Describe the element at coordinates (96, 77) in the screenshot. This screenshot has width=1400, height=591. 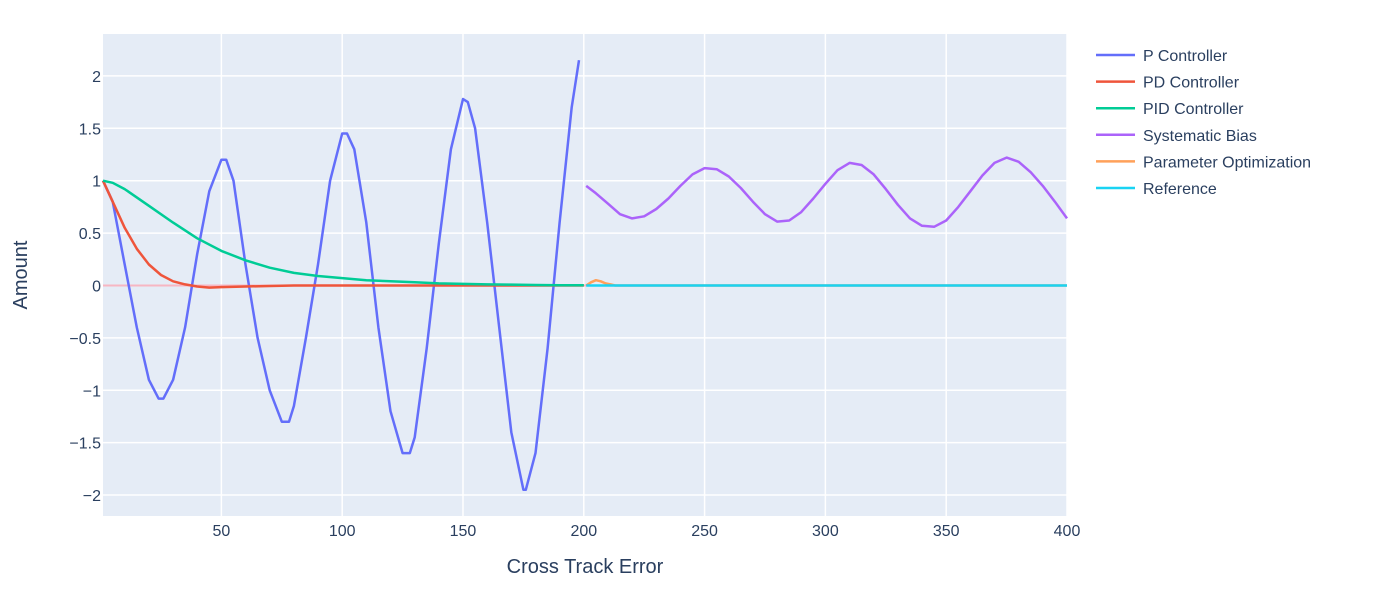
I see `y-tick-label: 2` at that location.